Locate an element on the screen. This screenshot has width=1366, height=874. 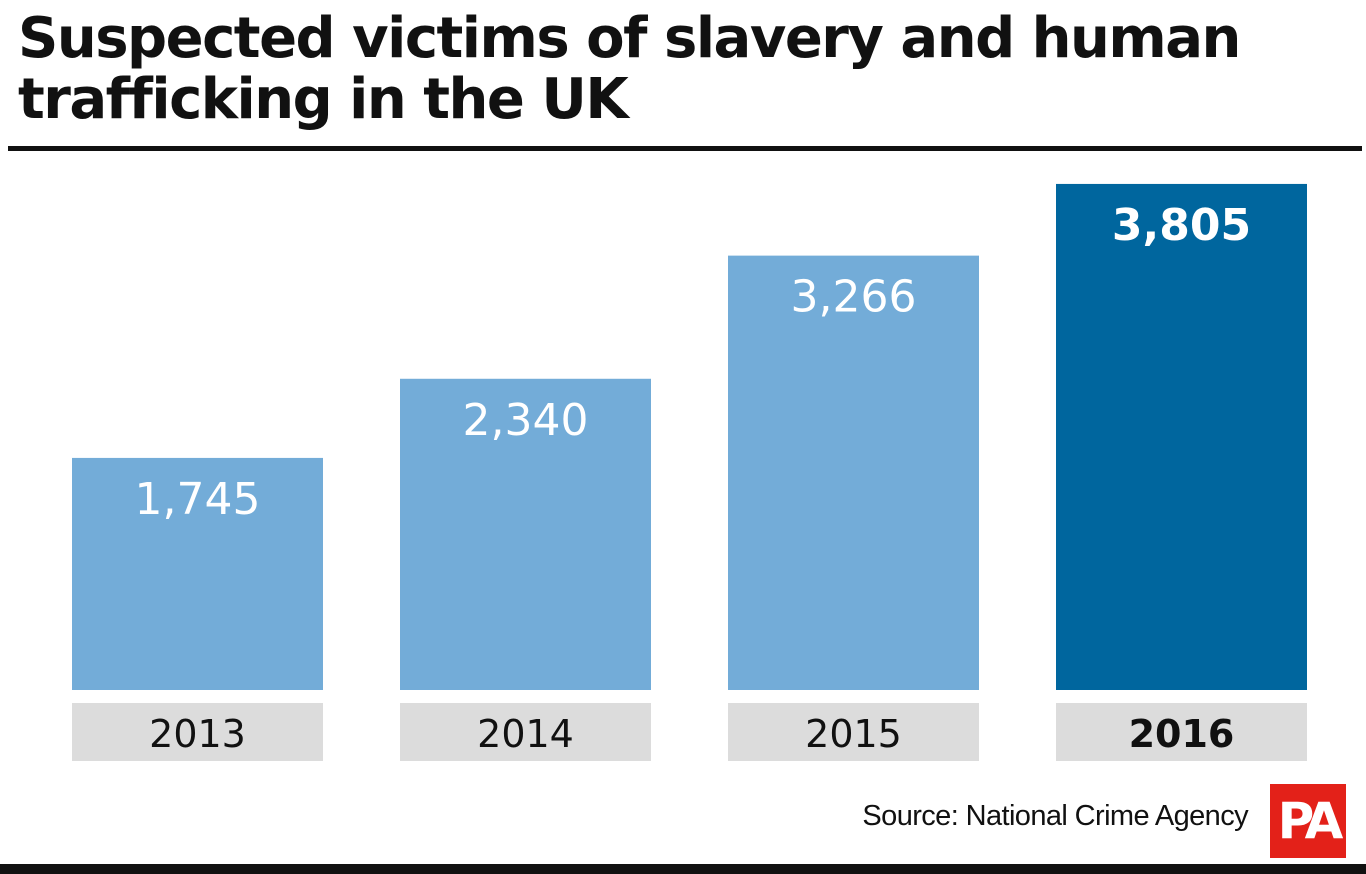
bottom-rule is located at coordinates (683, 869).